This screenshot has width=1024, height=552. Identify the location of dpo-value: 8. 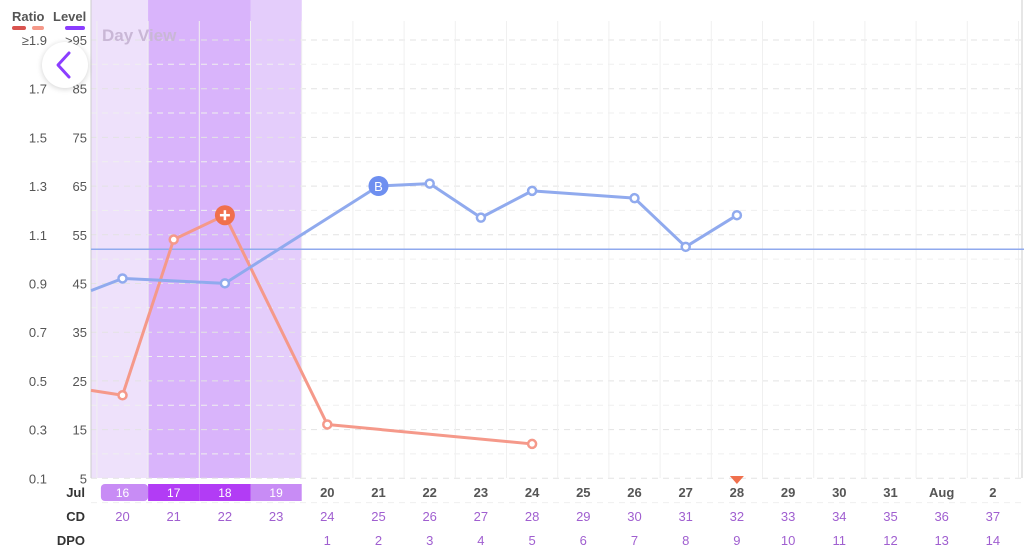
(685, 540).